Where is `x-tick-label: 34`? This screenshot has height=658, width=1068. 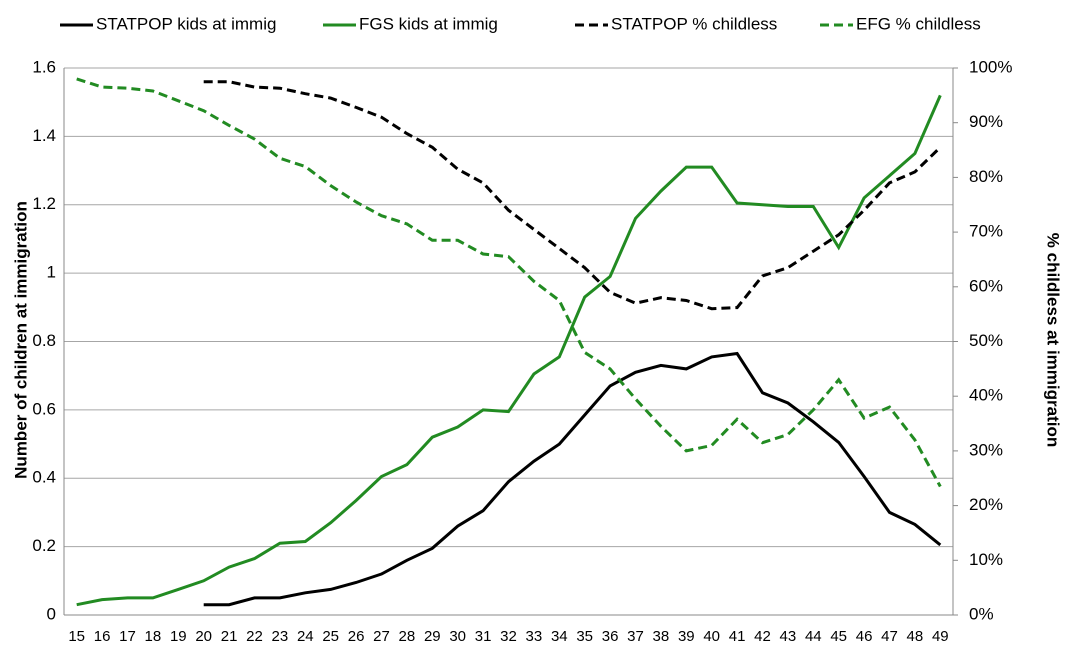 x-tick-label: 34 is located at coordinates (559, 636).